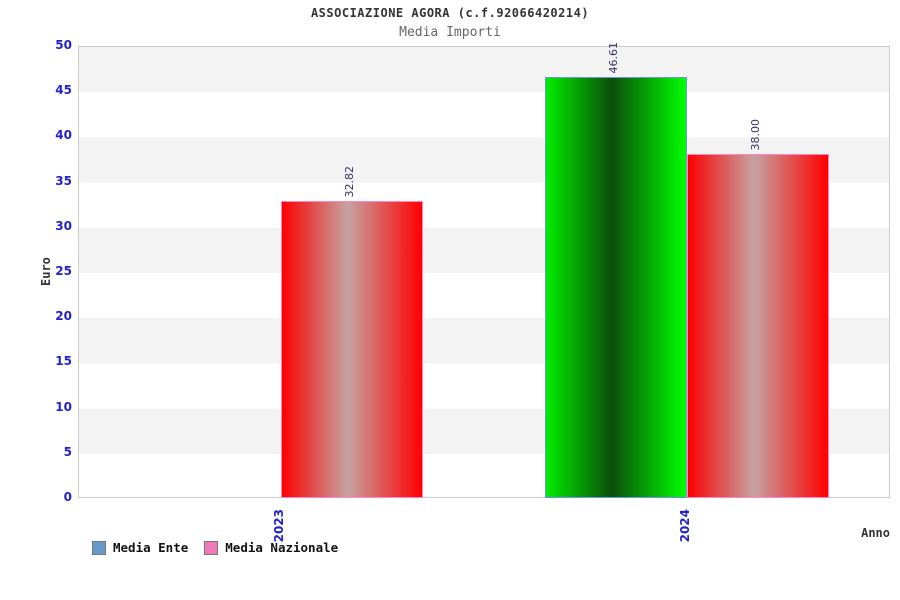 Image resolution: width=900 pixels, height=600 pixels. What do you see at coordinates (755, 134) in the screenshot?
I see `bar-value-label: 38.00` at bounding box center [755, 134].